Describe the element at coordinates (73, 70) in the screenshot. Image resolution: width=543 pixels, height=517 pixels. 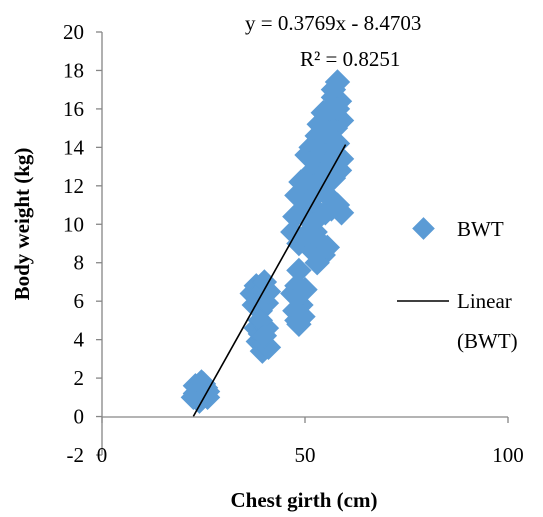
I see `y-tick-label: 18` at that location.